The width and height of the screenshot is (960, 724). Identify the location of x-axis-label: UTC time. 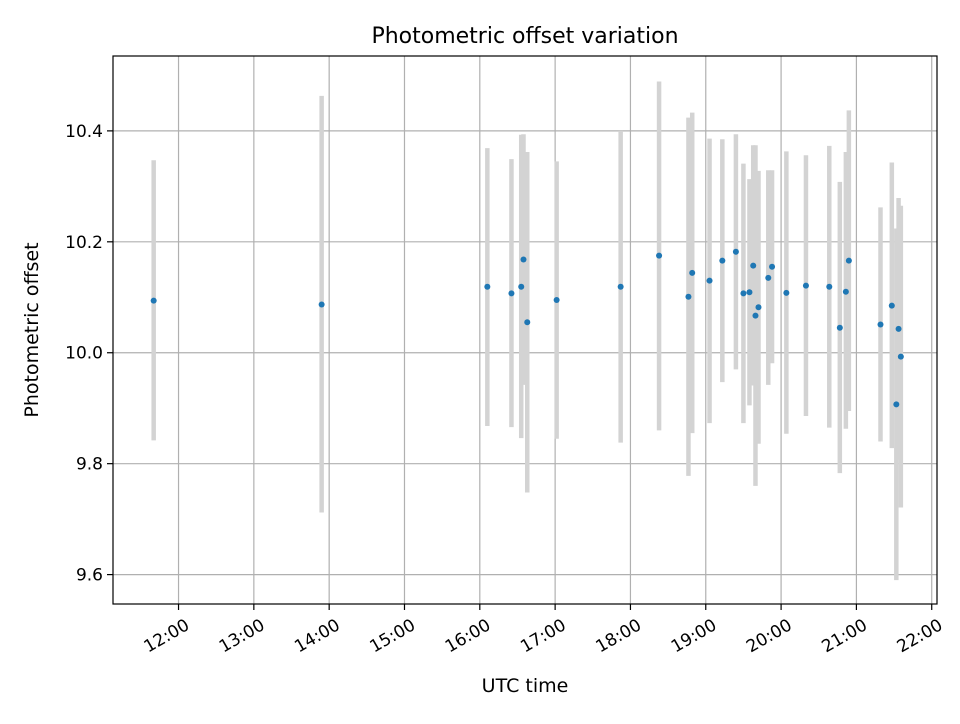
(525, 686).